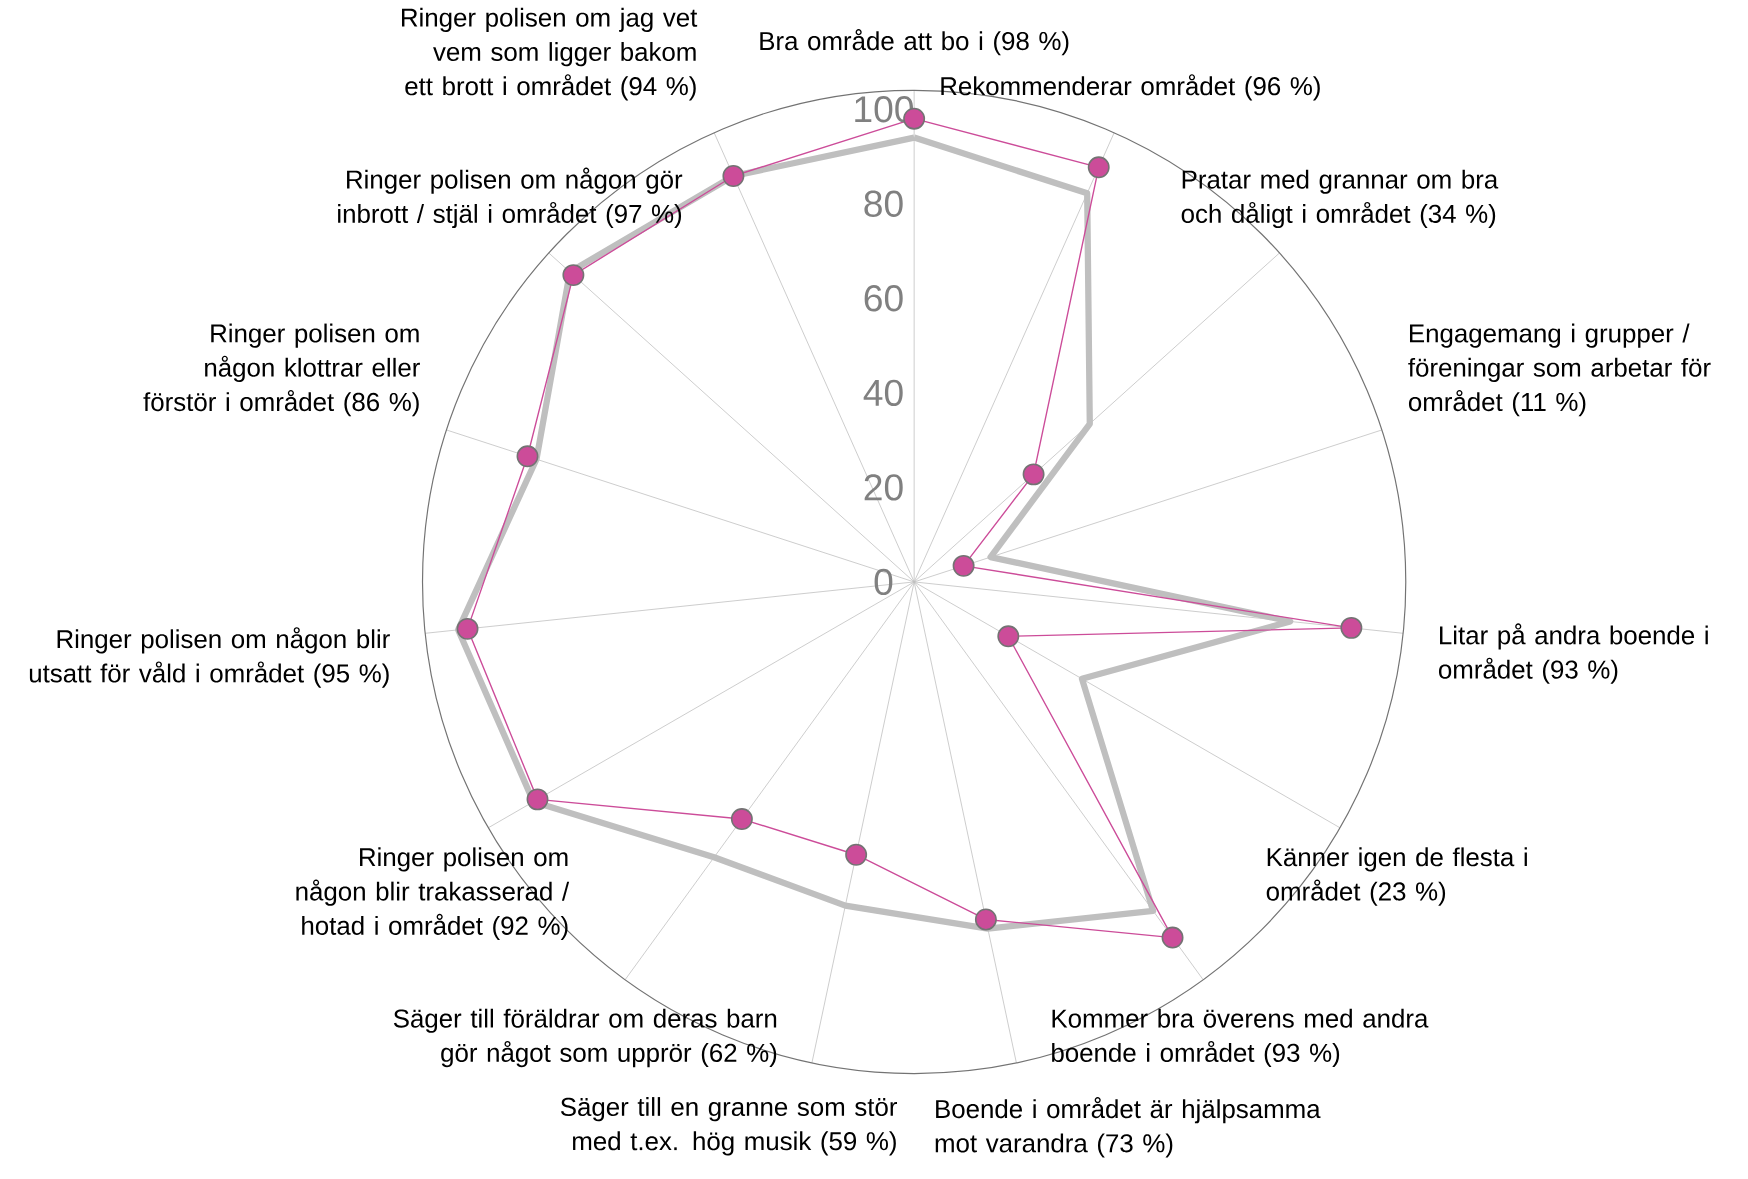 This screenshot has width=1748, height=1179. I want to click on spoke-label: Säger till föräldrar om deras barn gör något som upprör (62 %), so click(585, 1037).